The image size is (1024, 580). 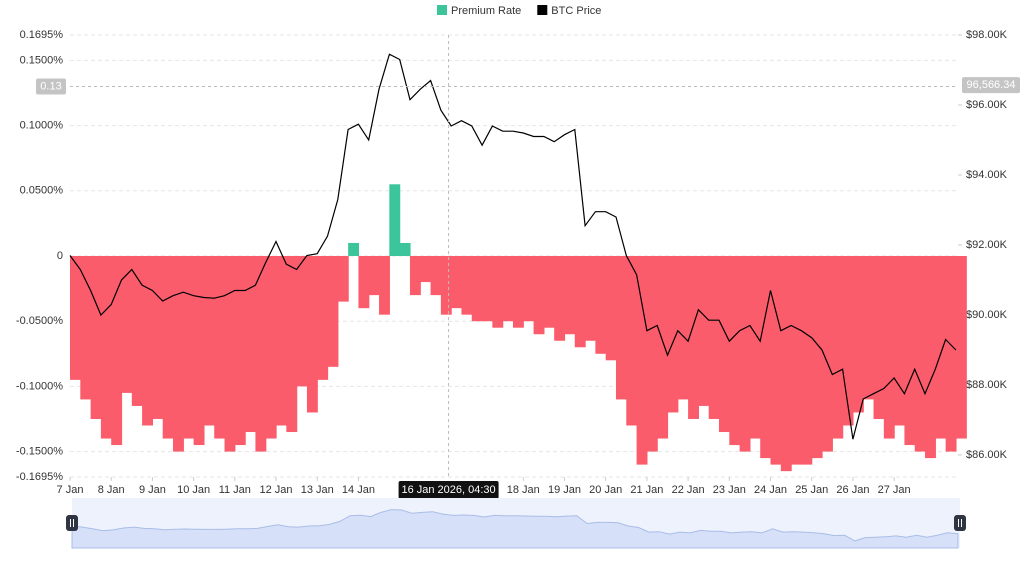 What do you see at coordinates (42, 60) in the screenshot?
I see `y-tick-label: 0.1500%` at bounding box center [42, 60].